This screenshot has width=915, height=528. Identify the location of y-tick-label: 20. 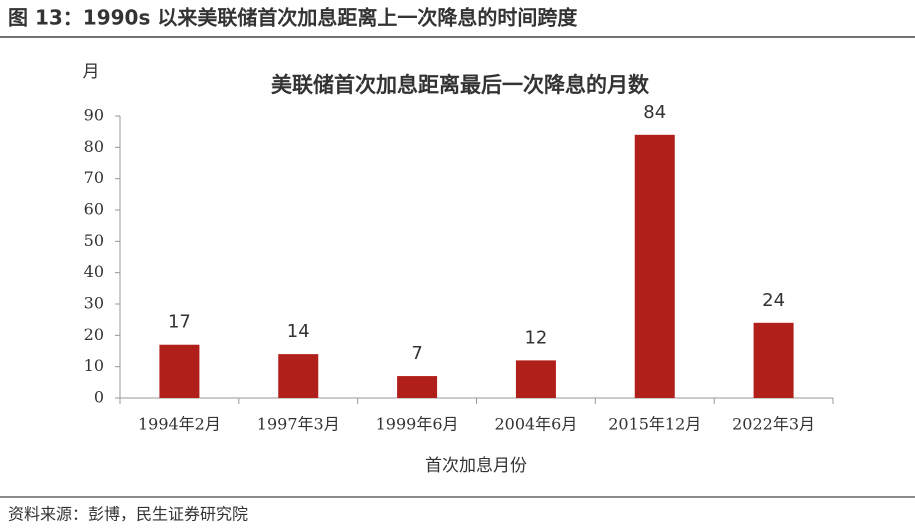
(94, 334).